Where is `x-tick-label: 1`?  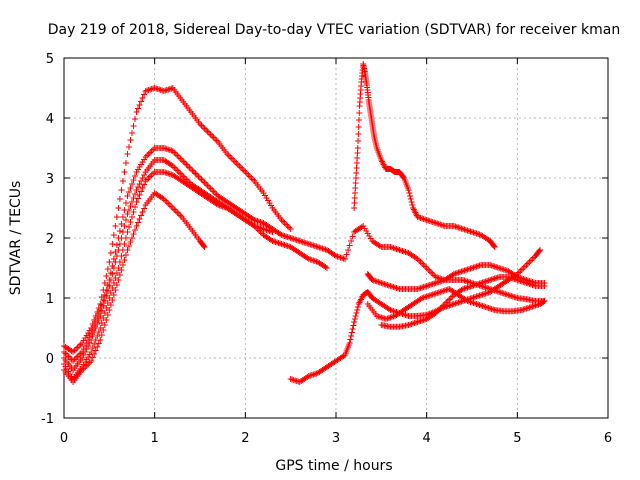
x-tick-label: 1 is located at coordinates (155, 438).